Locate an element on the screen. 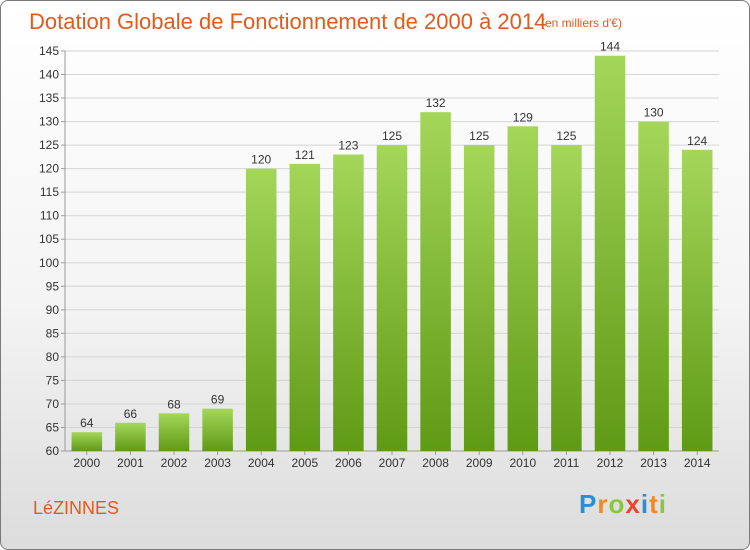  proxiti-logo: Proxiti is located at coordinates (623, 504).